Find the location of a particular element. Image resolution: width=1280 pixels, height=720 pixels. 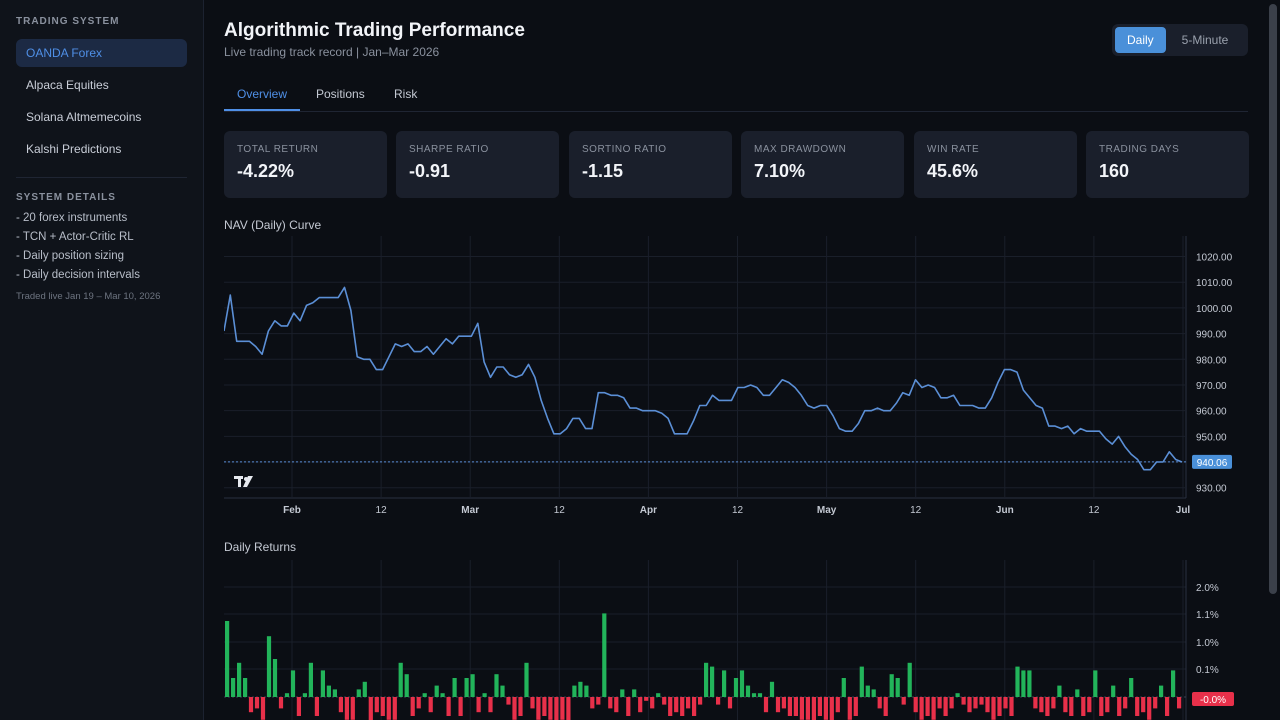

returns-chart-title: Daily Returns is located at coordinates (260, 547).